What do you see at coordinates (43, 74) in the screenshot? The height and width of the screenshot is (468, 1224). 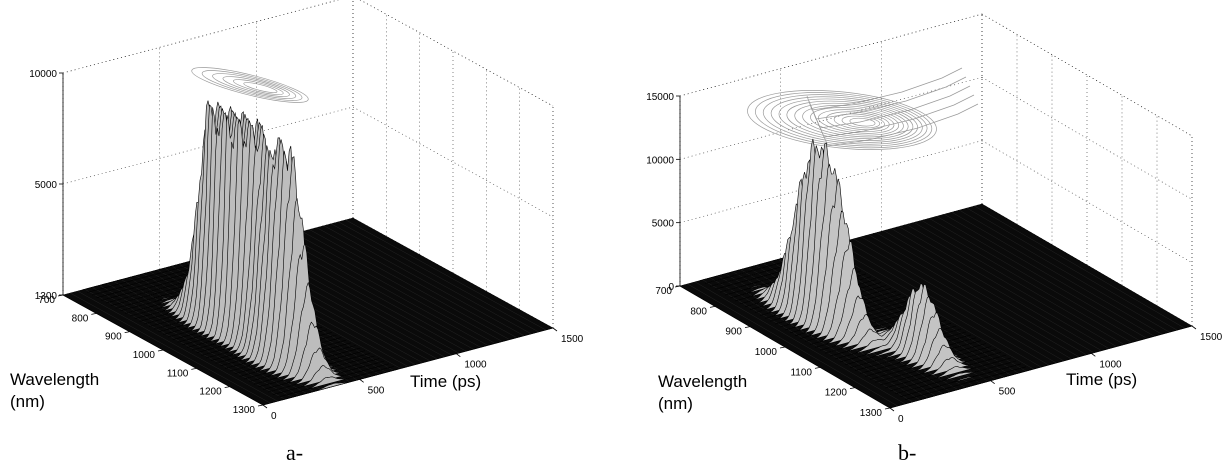 I see `z-tick-label: 10000` at bounding box center [43, 74].